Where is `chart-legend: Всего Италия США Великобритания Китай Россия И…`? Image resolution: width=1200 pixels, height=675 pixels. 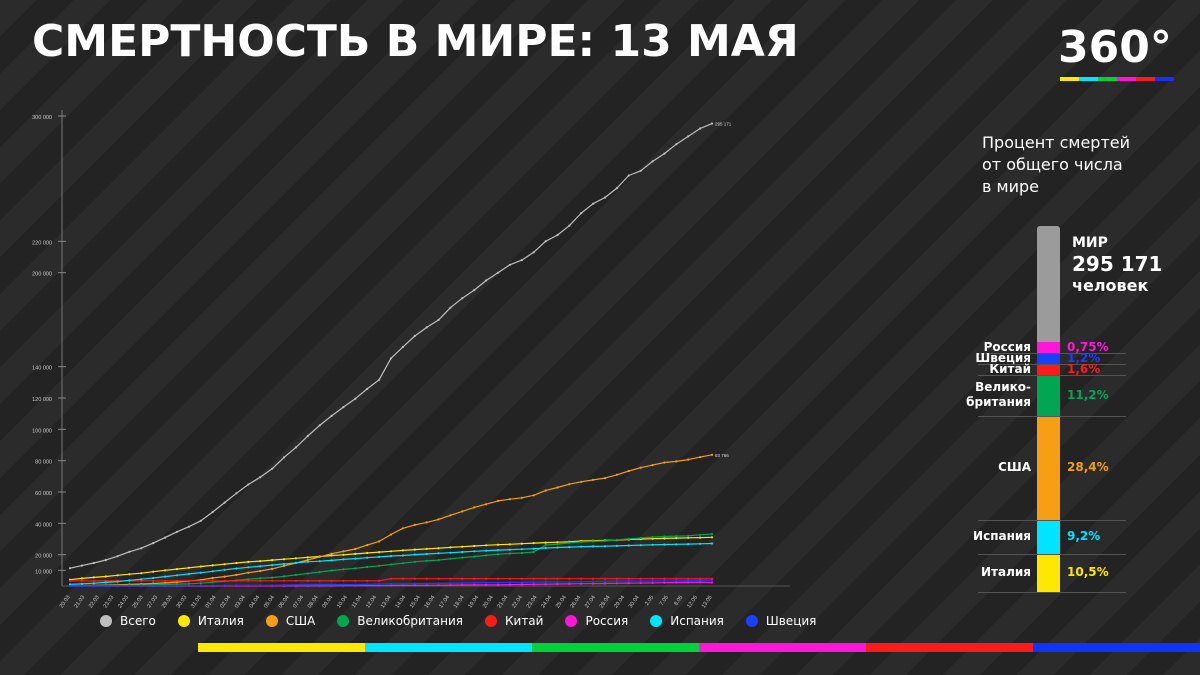
chart-legend: Всего Италия США Великобритания Китай Россия И… is located at coordinates (469, 621).